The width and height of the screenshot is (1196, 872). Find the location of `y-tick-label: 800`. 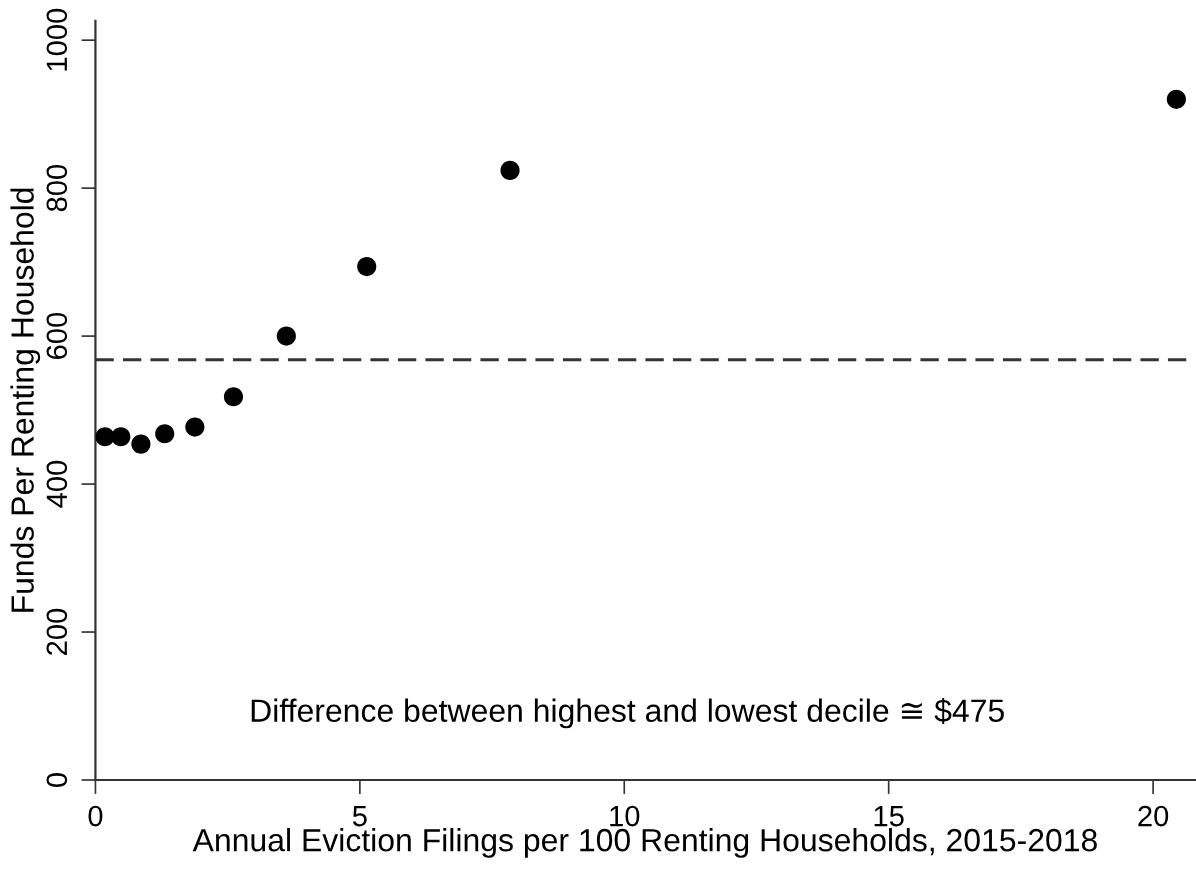

y-tick-label: 800 is located at coordinates (57, 188).